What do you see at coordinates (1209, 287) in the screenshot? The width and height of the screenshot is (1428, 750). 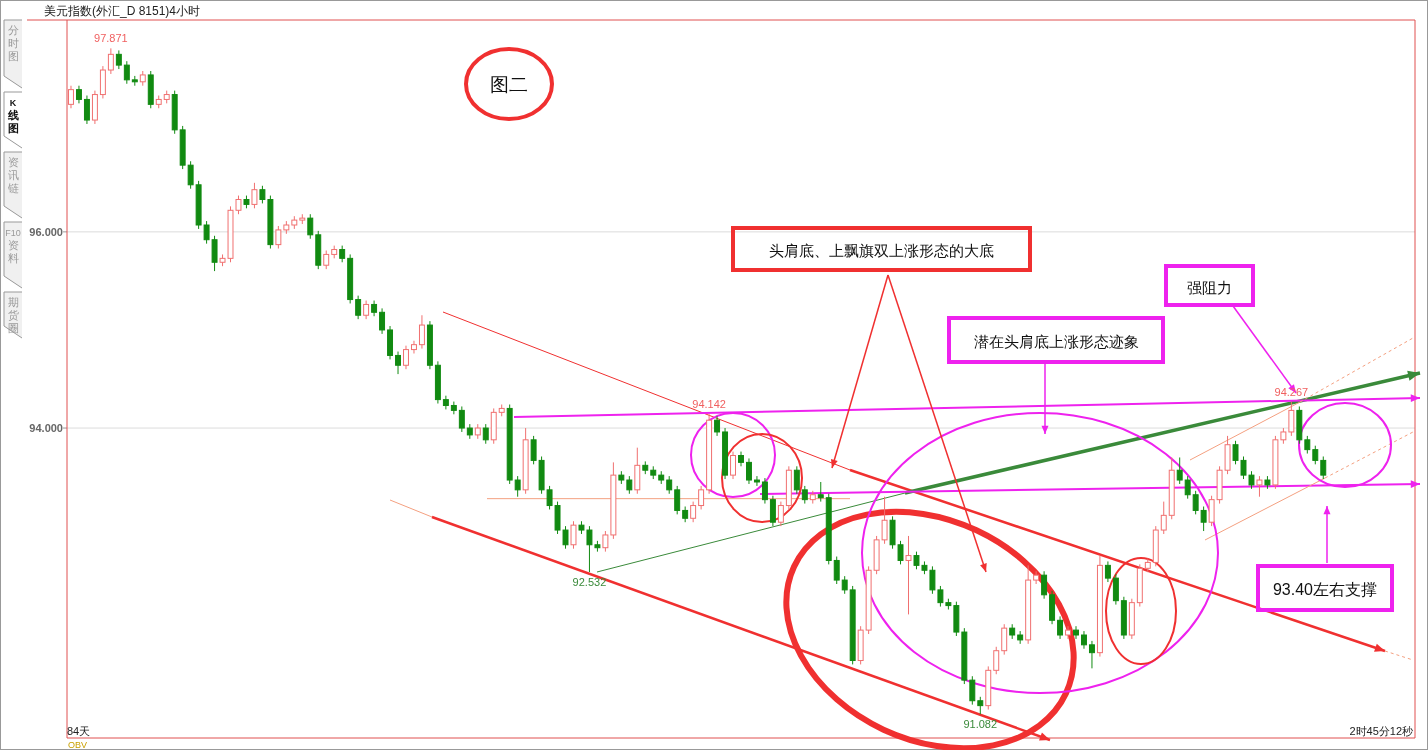 I see `annotation: 强阻力` at bounding box center [1209, 287].